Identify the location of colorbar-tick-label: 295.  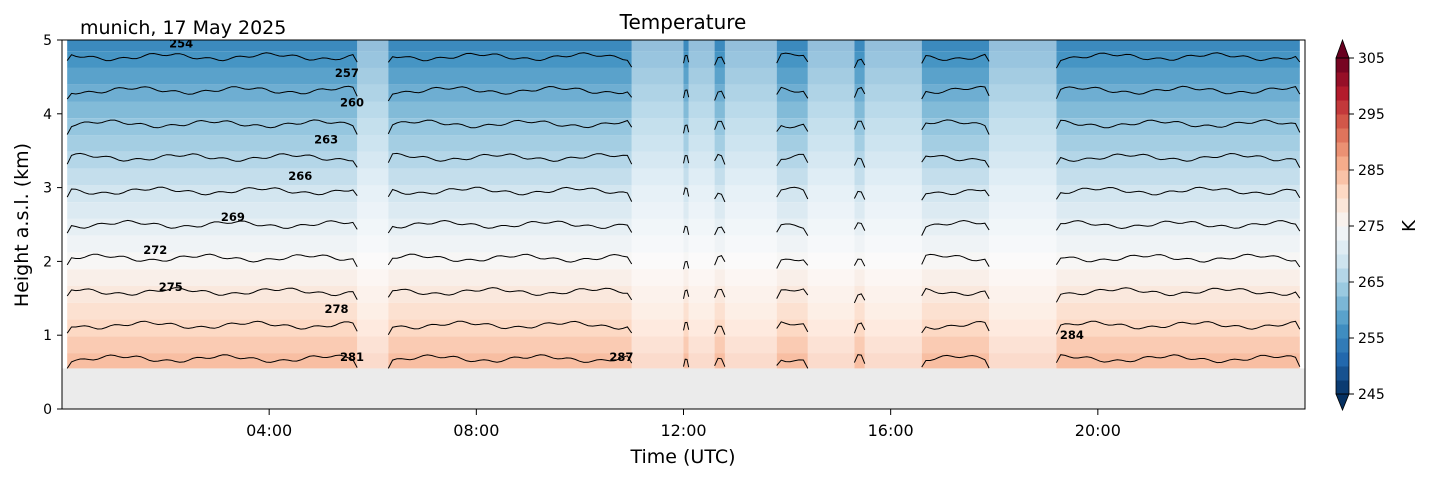
(1371, 115).